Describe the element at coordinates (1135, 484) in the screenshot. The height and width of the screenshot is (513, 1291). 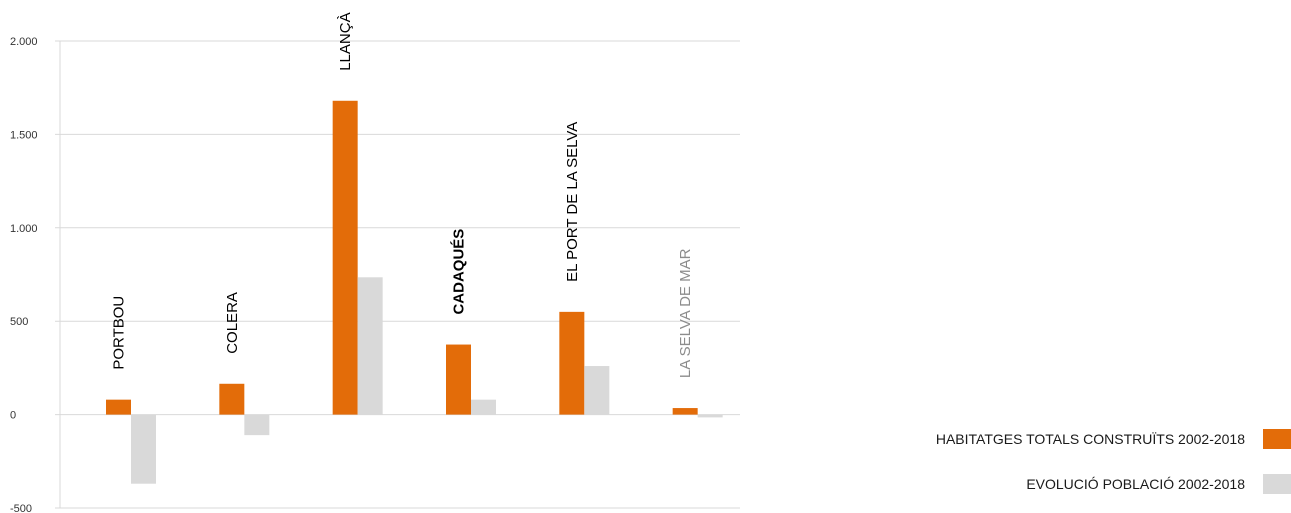
I see `legend-label: EVOLUCIÓ POBLACIÓ 2002-2018` at that location.